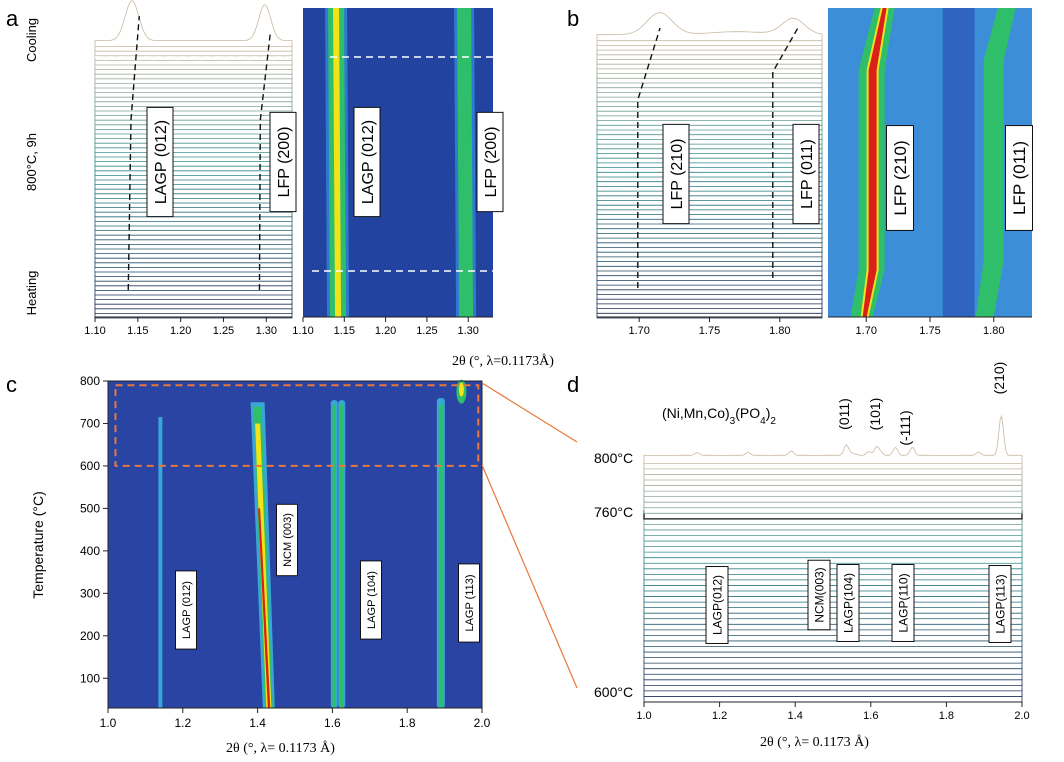 This screenshot has height=762, width=1064. What do you see at coordinates (31, 162) in the screenshot?
I see `side-label-hold: 800°C, 9h` at bounding box center [31, 162].